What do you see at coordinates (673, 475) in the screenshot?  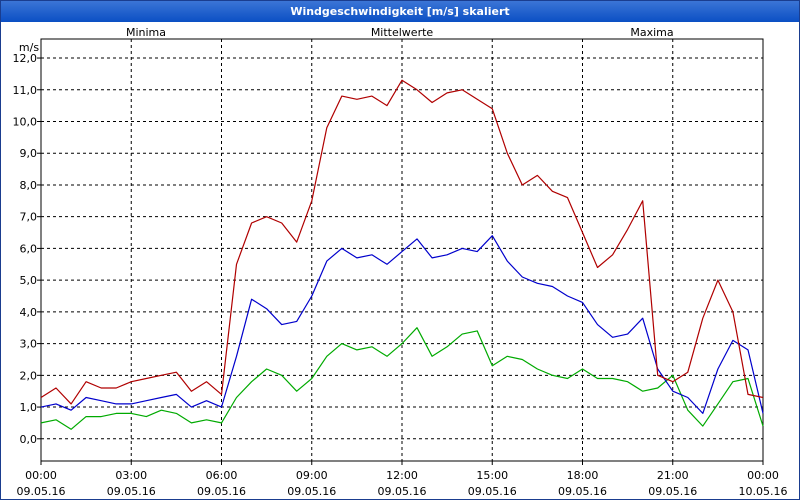 I see `x-tick-label-time: 21:00` at bounding box center [673, 475].